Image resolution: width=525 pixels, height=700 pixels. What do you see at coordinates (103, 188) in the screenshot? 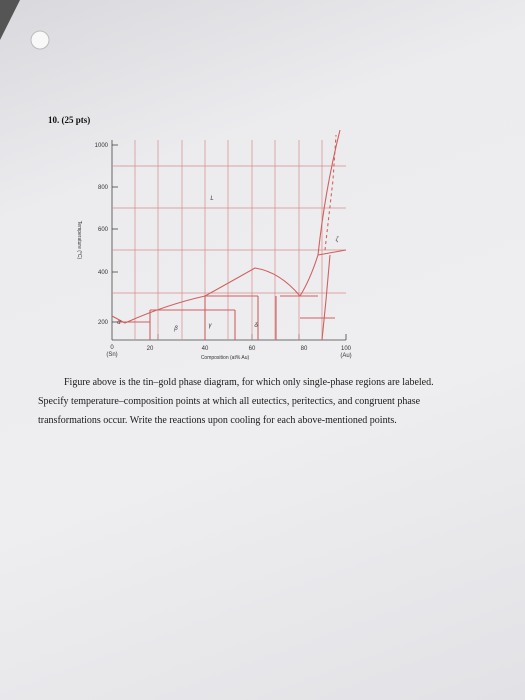
I see `y-tick-label: 800` at bounding box center [103, 188].